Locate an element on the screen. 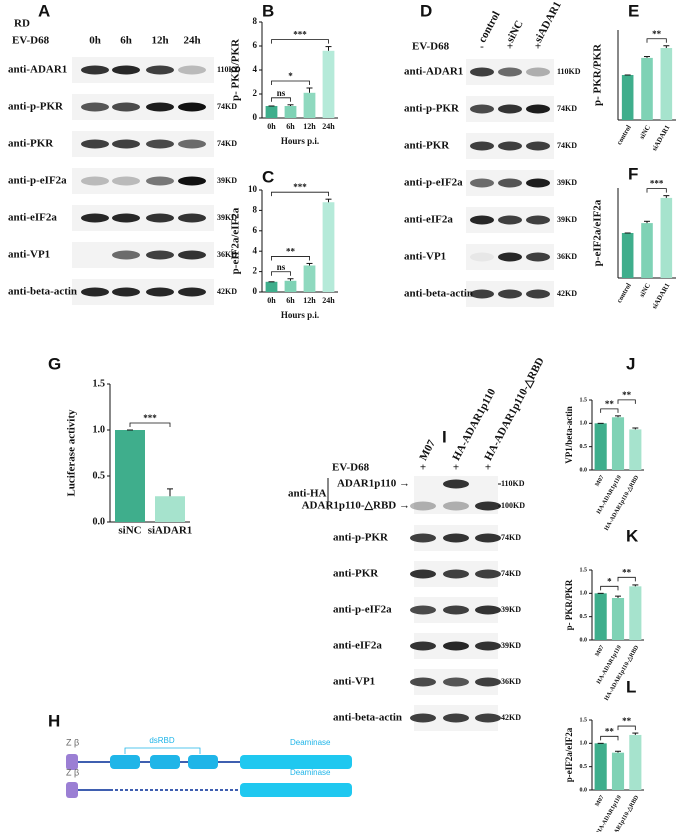  x-tick-label: M07 is located at coordinates (600, 651).